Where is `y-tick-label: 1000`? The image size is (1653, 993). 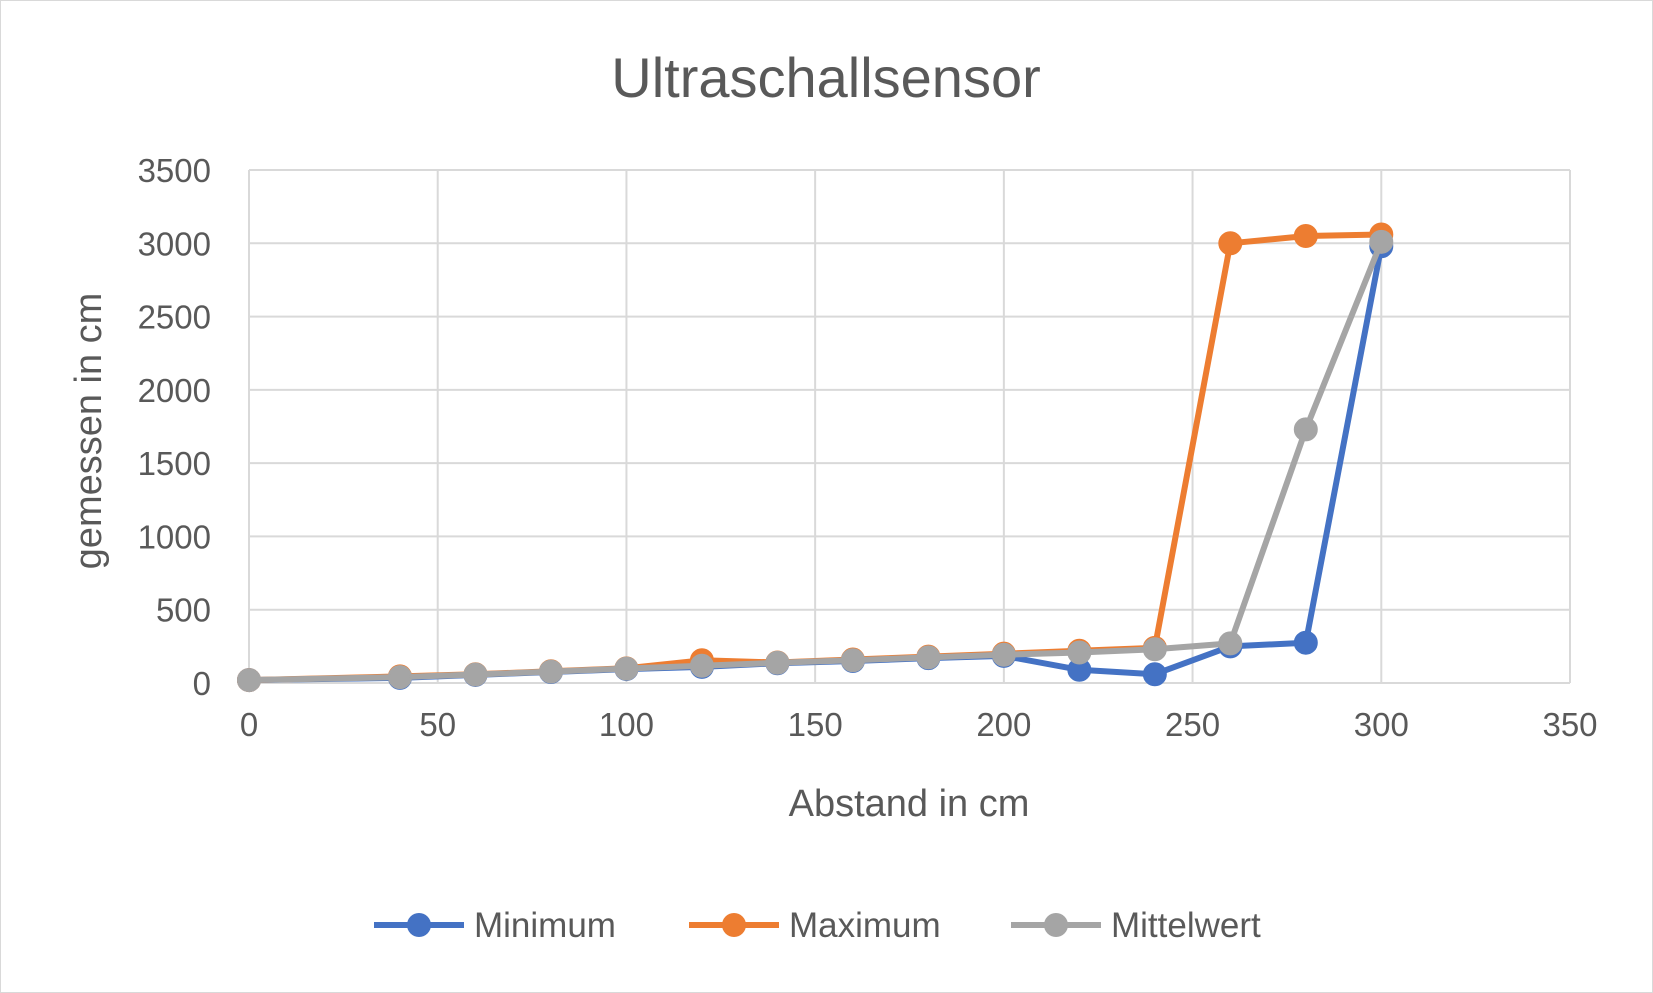 y-tick-label: 1000 is located at coordinates (174, 536).